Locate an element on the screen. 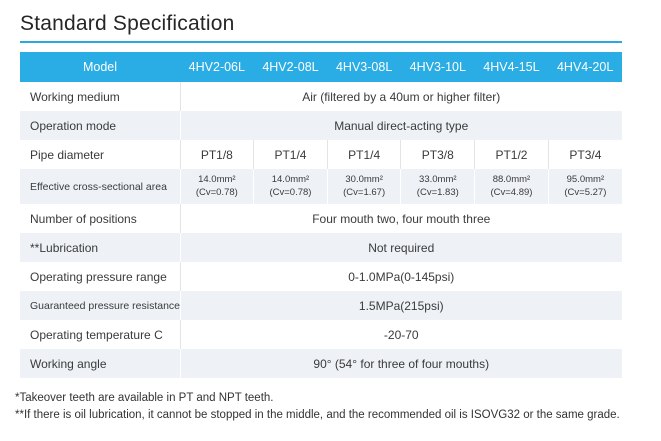  cell-value: 30.0mm² (Cv=1.67) is located at coordinates (364, 186).